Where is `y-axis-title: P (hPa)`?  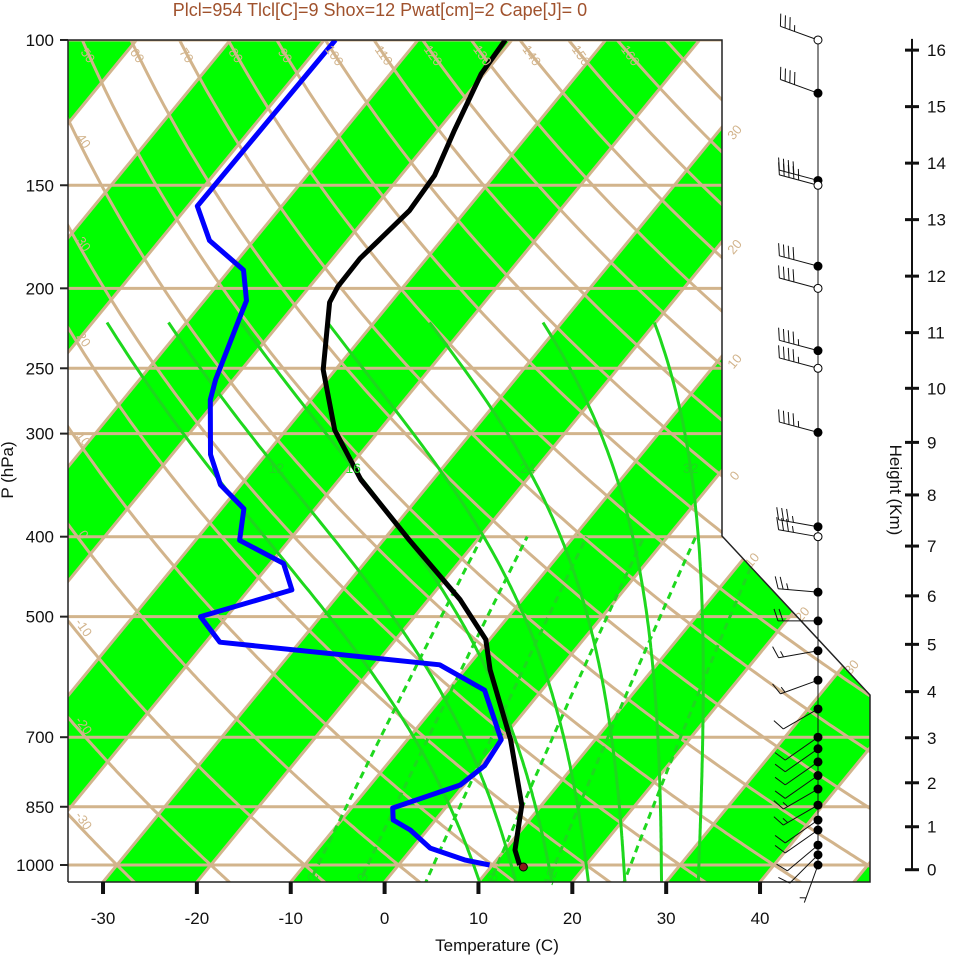 y-axis-title: P (hPa) is located at coordinates (8, 469).